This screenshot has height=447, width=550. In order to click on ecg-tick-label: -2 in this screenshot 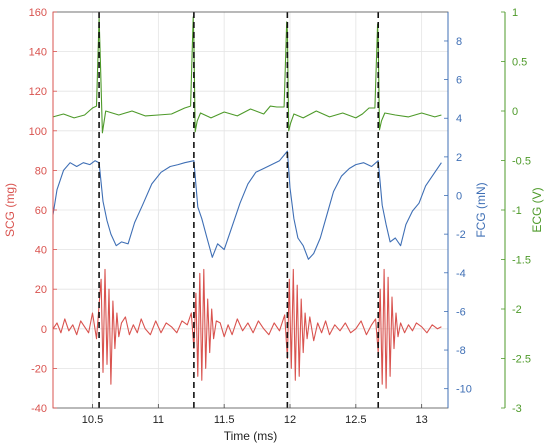, I will do `click(517, 310)`.